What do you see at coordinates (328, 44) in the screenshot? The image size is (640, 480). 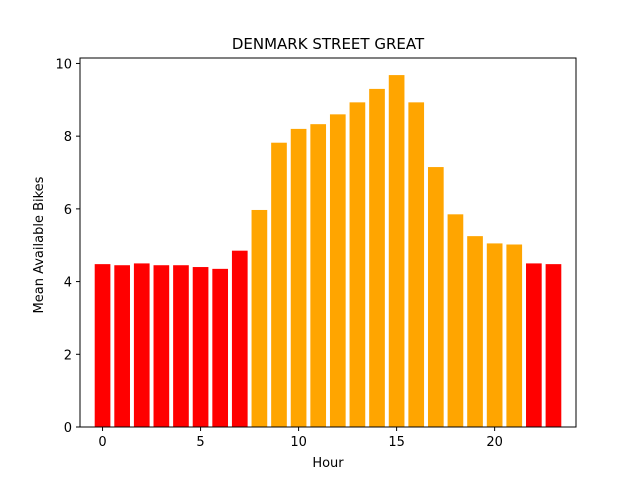 I see `chart-title: DENMARK STREET GREAT` at bounding box center [328, 44].